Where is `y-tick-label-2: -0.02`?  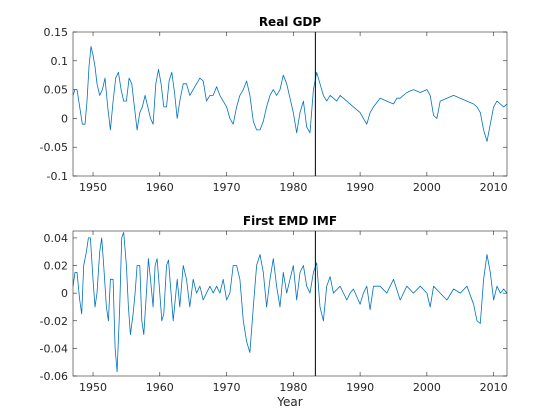 y-tick-label-2: -0.02 is located at coordinates (54, 321).